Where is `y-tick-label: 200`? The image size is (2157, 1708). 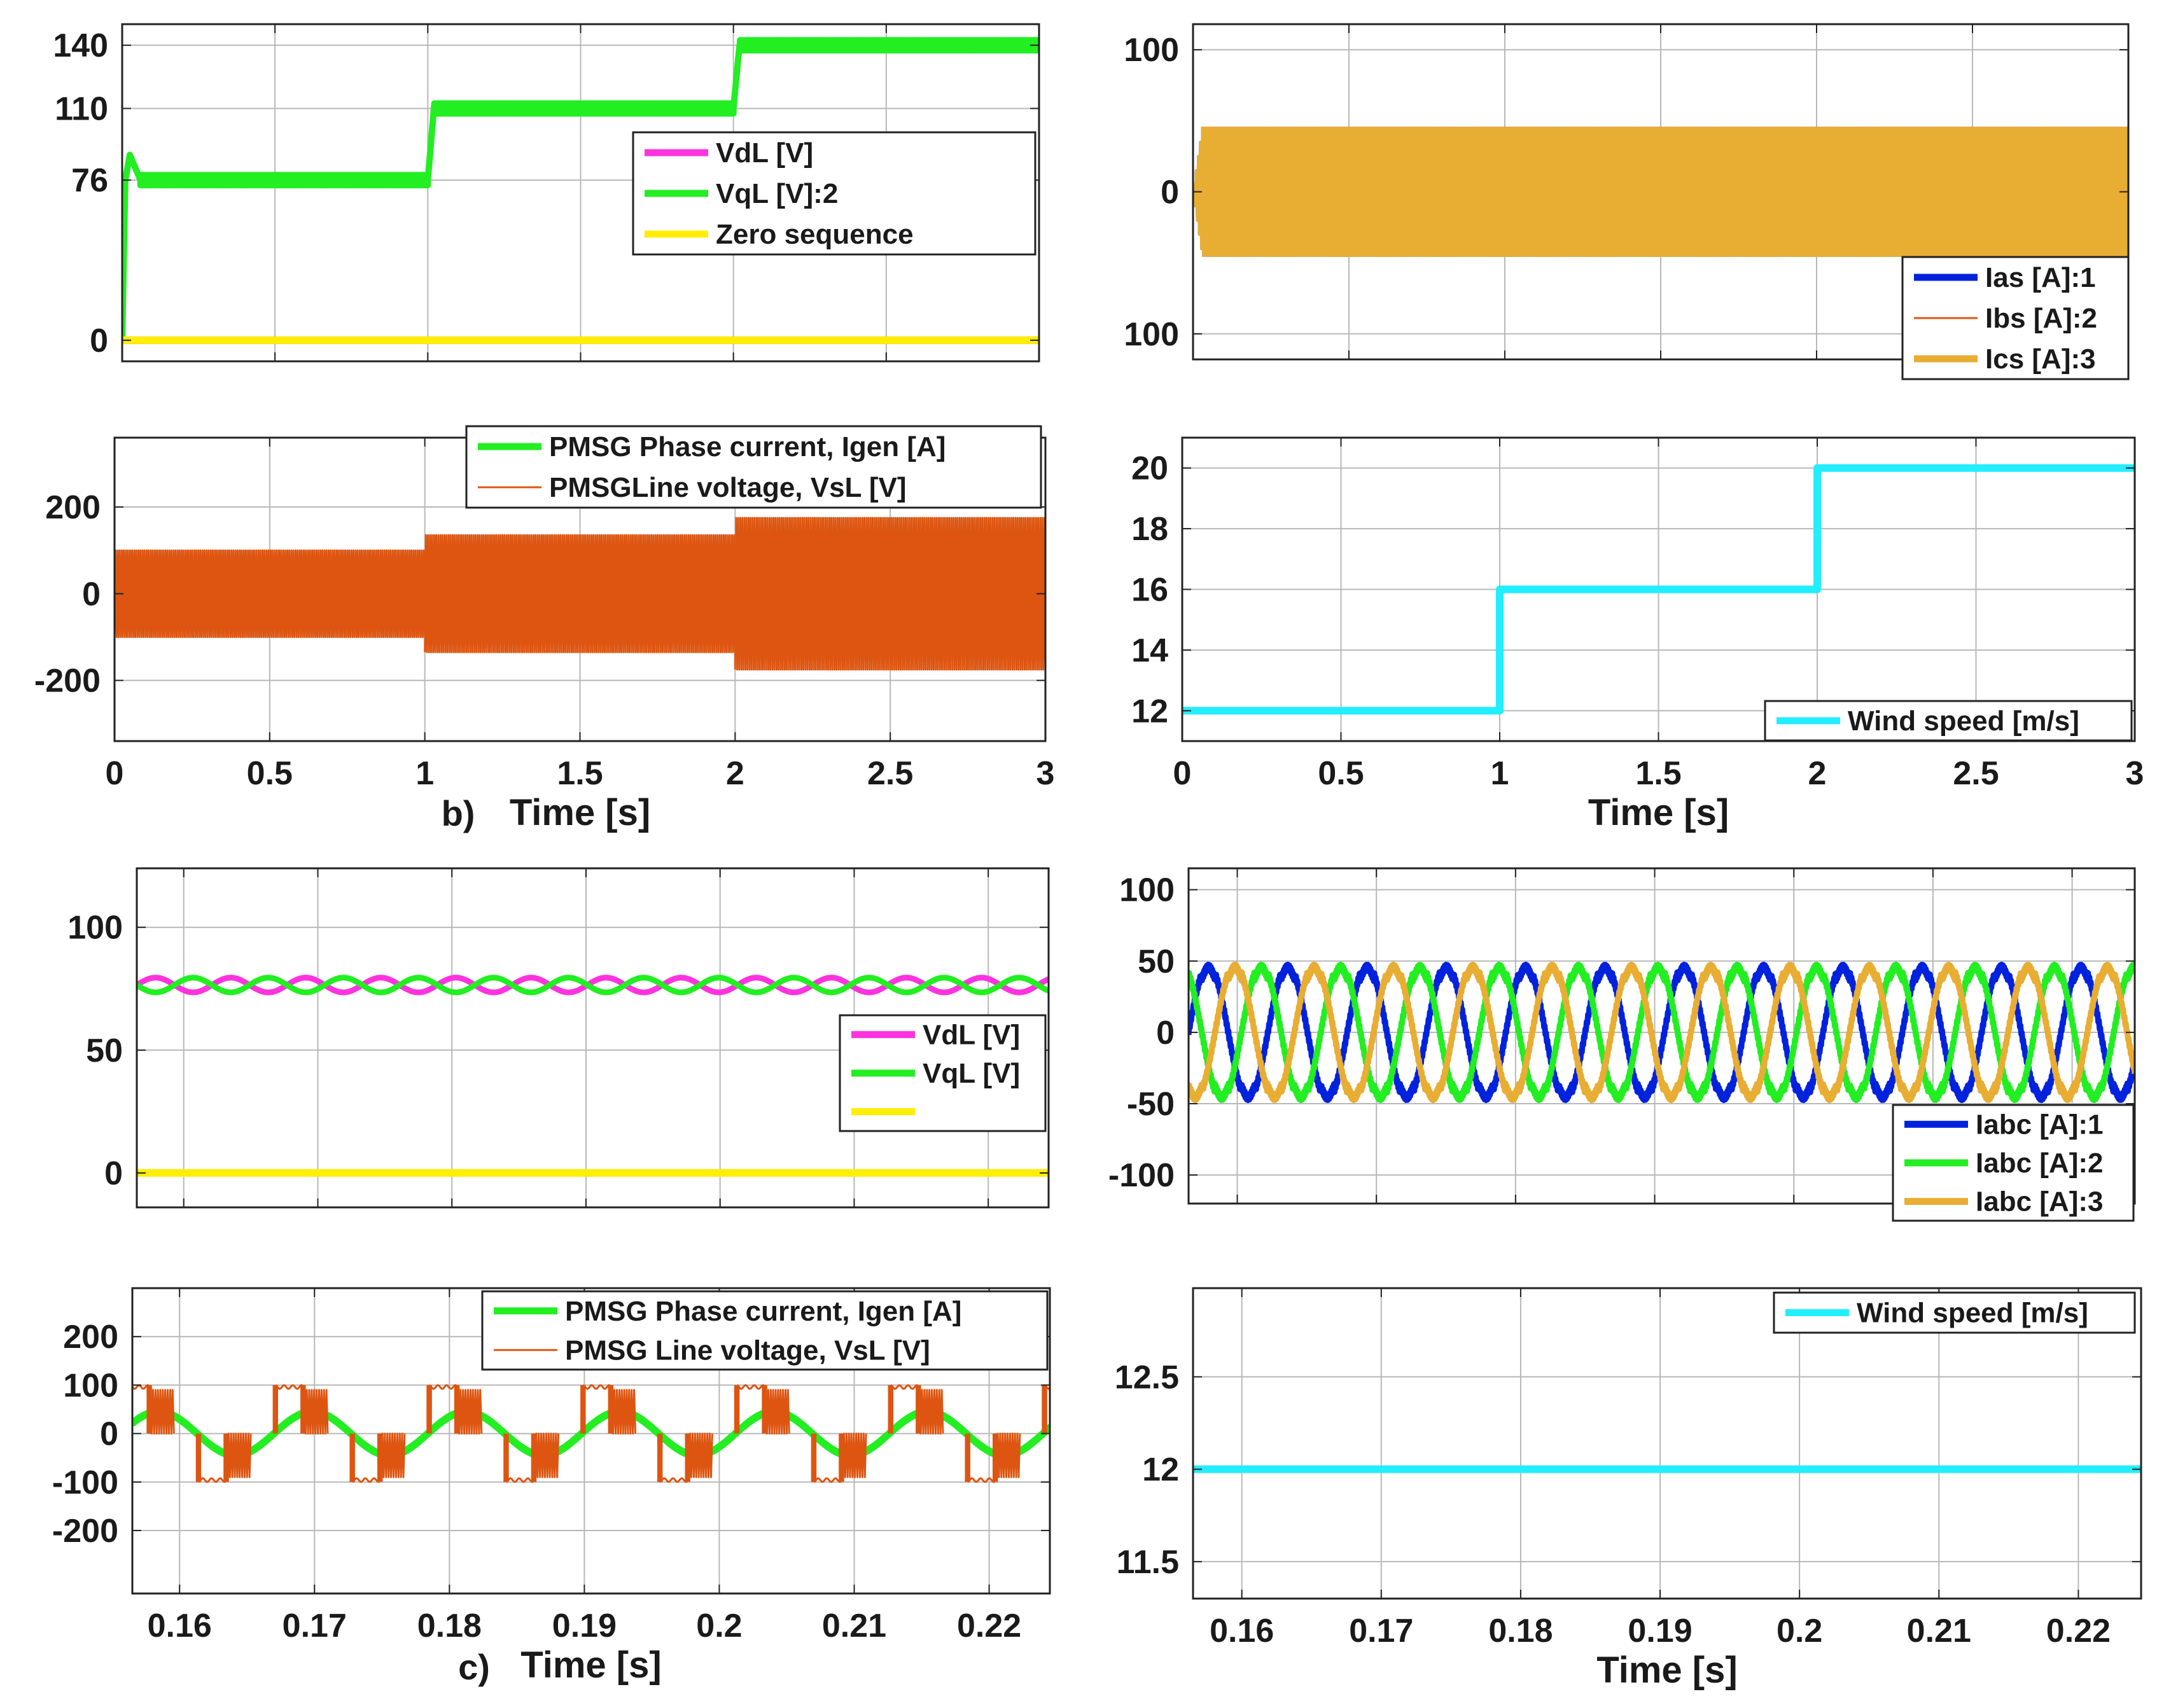 y-tick-label: 200 is located at coordinates (90, 1337).